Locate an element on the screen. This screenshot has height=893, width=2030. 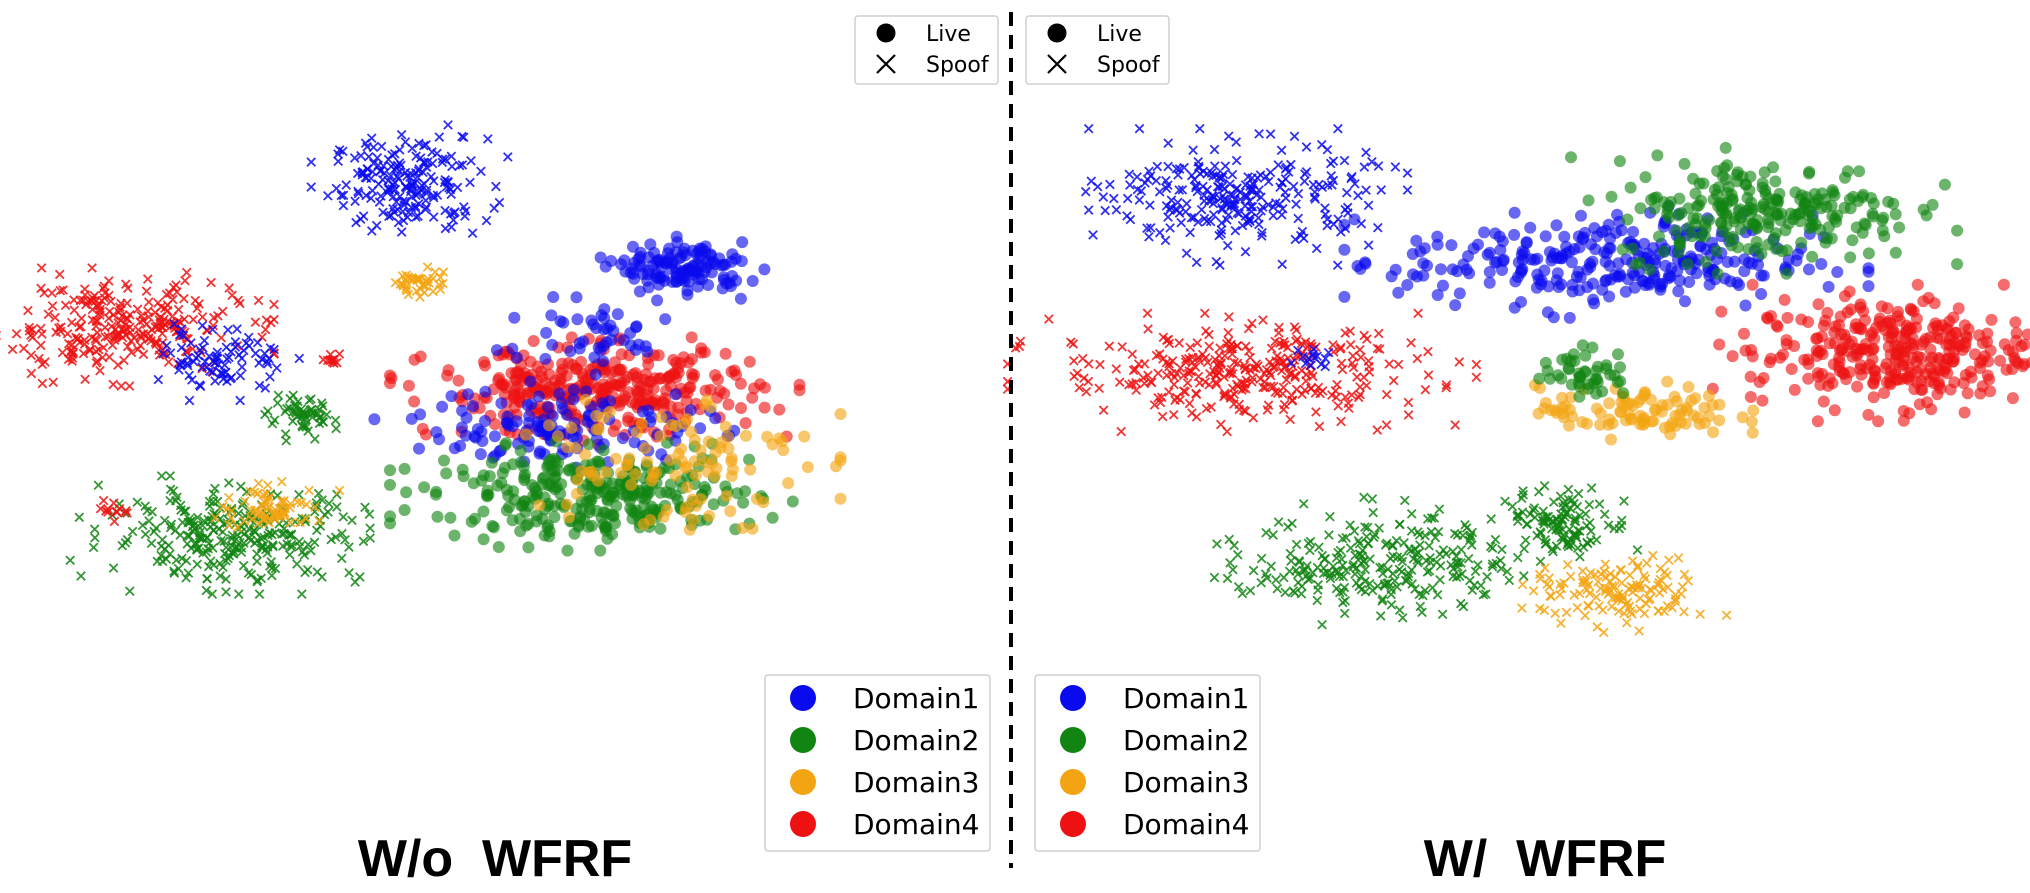
marker-legend-left: Live Spoof is located at coordinates (926, 50).